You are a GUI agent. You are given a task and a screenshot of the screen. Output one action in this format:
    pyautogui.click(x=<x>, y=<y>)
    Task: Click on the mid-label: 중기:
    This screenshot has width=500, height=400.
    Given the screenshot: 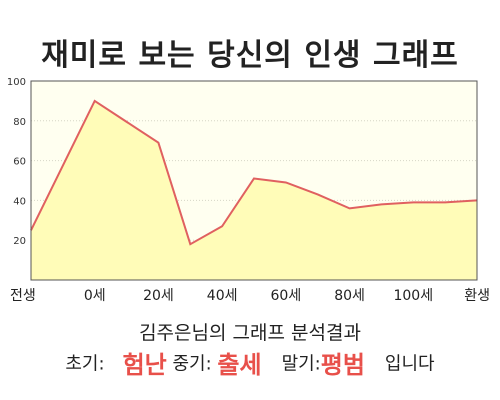 What is the action you would take?
    pyautogui.click(x=192, y=364)
    